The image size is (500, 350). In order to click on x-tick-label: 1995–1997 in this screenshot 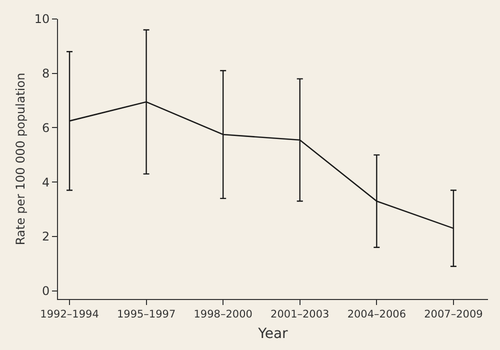, I will do `click(146, 314)`.